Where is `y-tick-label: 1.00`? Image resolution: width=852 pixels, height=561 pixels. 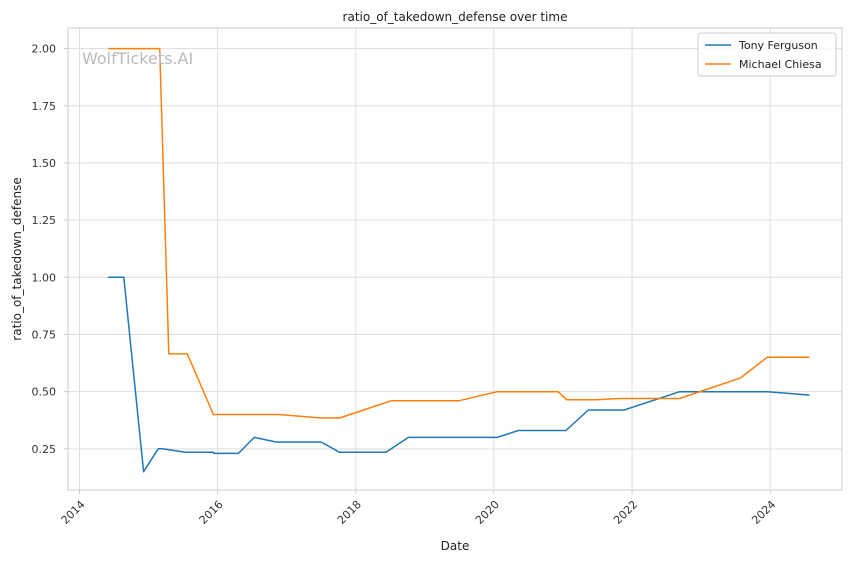
y-tick-label: 1.00 is located at coordinates (44, 277).